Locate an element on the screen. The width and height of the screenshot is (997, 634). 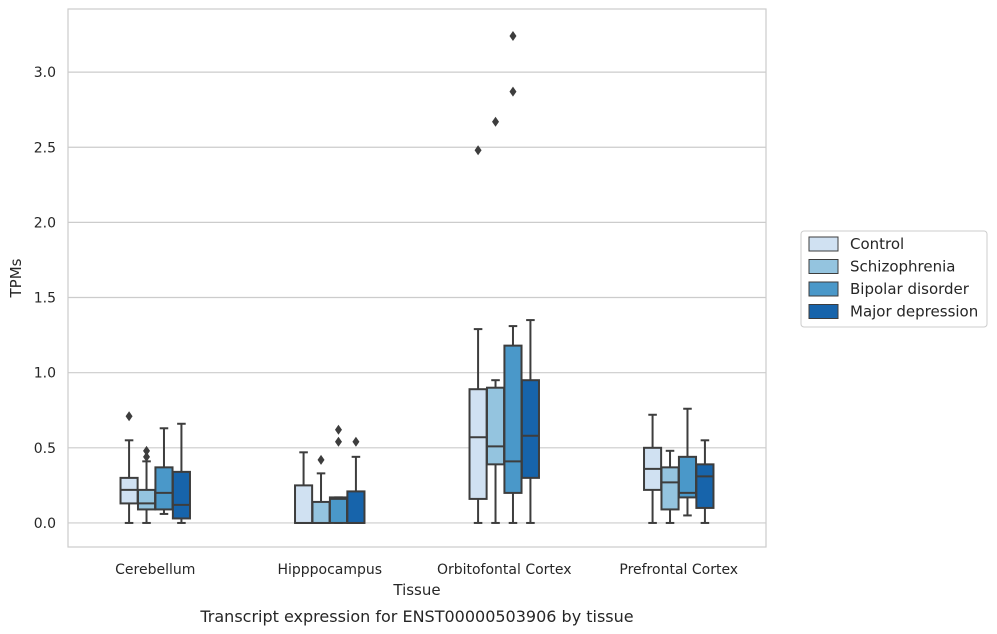
y-tick-label: 2.0 is located at coordinates (45, 223).